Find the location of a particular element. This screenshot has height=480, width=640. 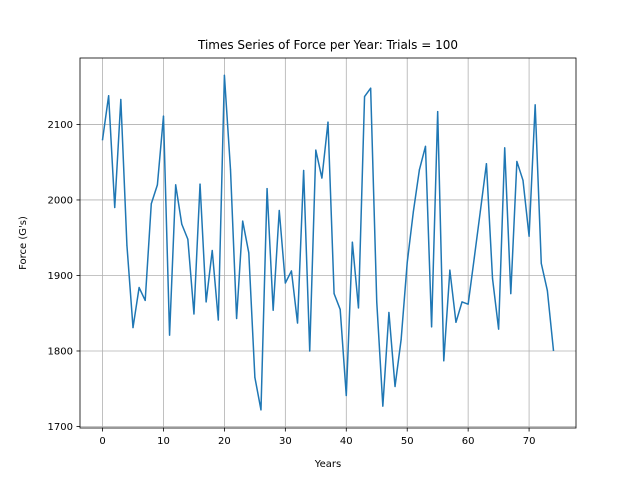

y-tick-label: 2000 is located at coordinates (60, 201).